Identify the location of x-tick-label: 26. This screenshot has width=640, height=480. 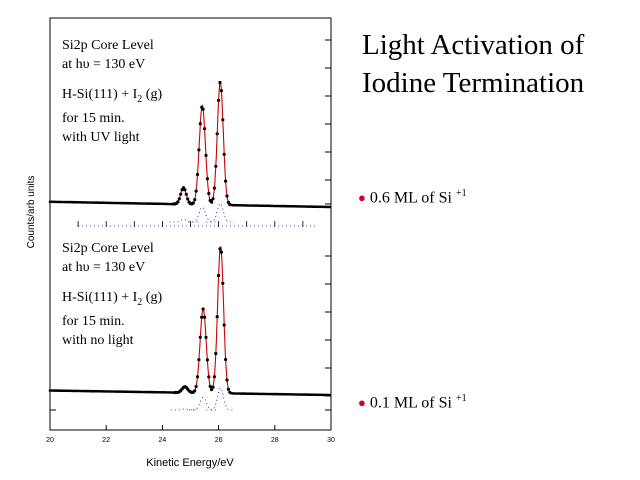
(219, 440).